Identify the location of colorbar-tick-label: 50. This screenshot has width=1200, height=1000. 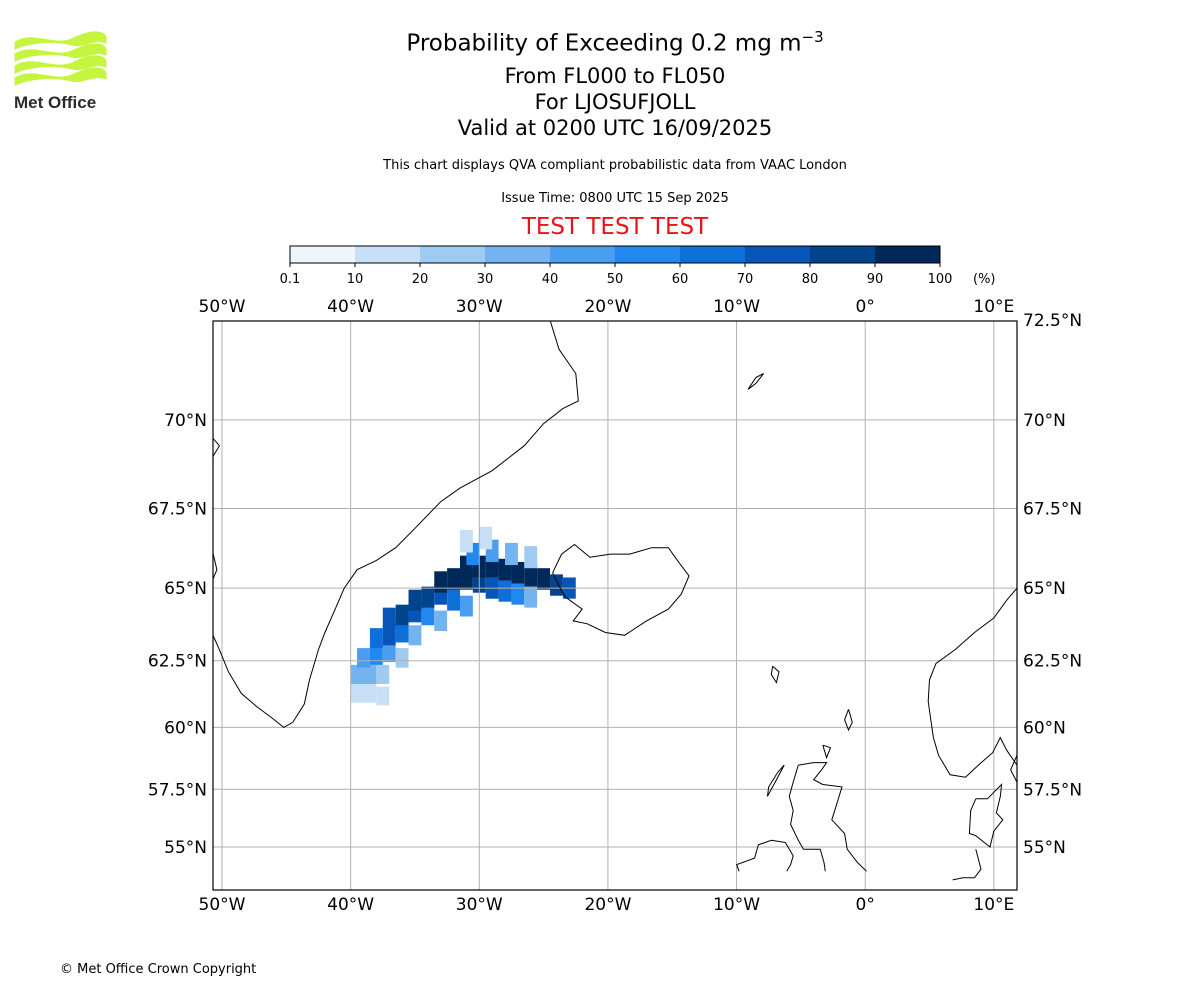
(615, 279).